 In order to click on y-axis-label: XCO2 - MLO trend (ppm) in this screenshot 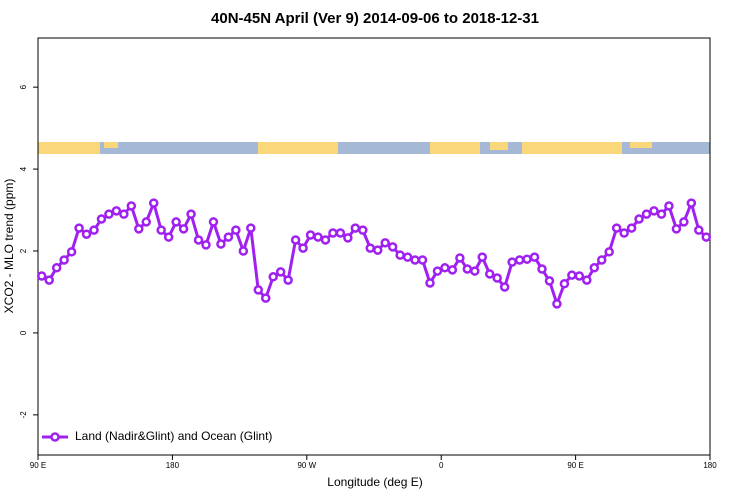, I will do `click(9, 246)`.